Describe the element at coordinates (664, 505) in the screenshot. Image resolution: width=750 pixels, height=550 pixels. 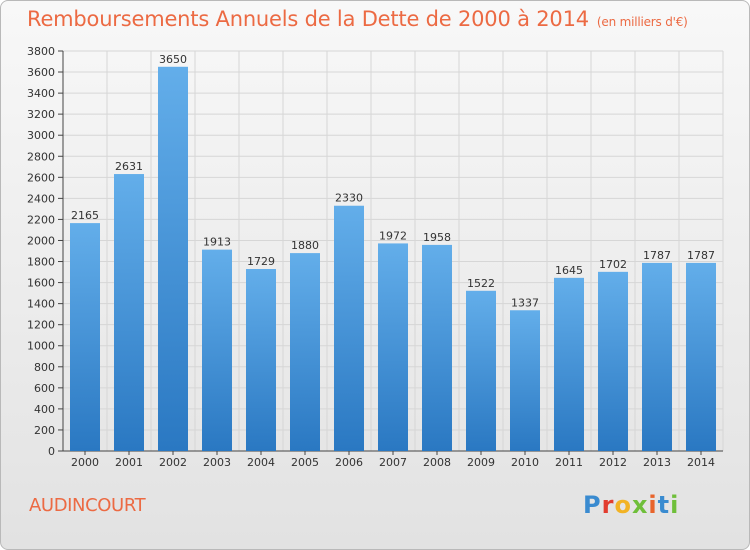
I see `logo-letter: t` at that location.